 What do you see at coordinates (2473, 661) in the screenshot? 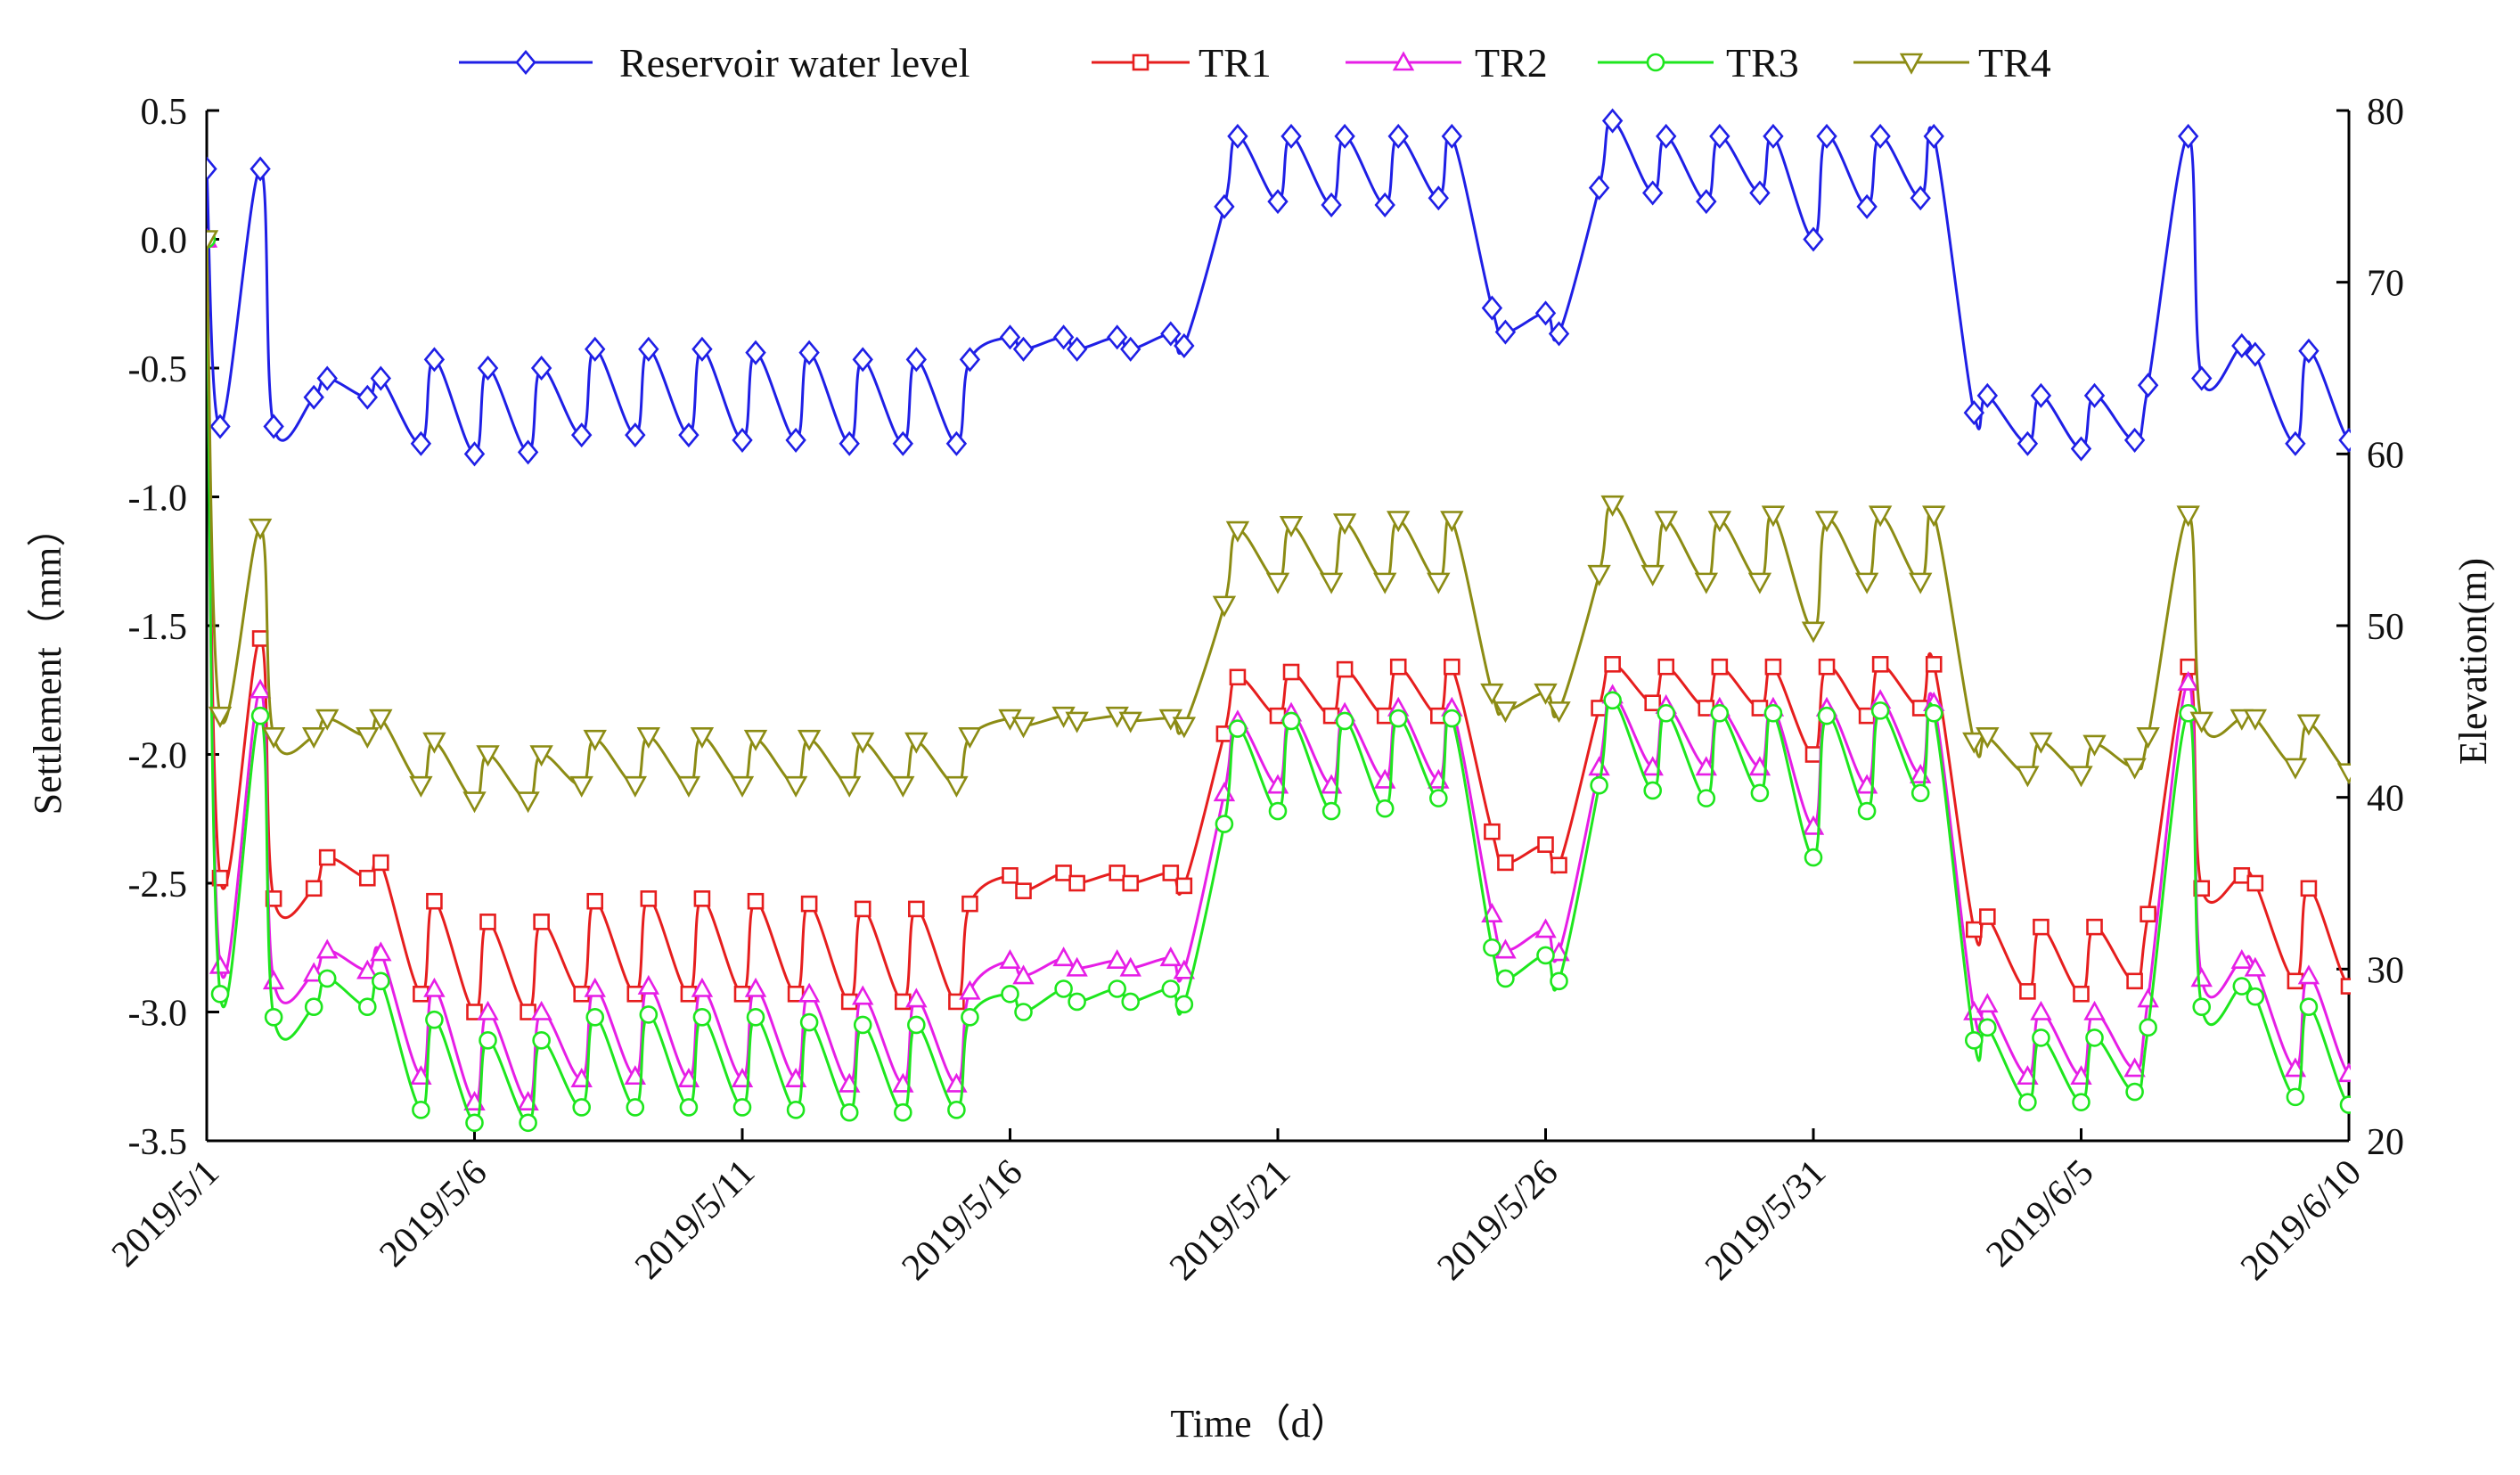
I see `y-axis-right-title: Elevation(m)` at bounding box center [2473, 661].